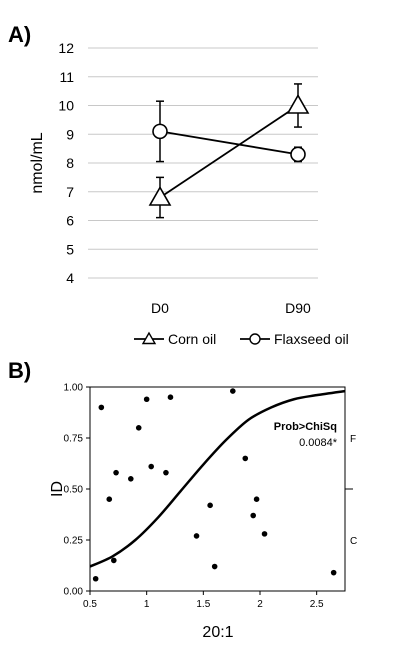  Describe the element at coordinates (19, 34) in the screenshot. I see `panel-a-label: A)` at that location.